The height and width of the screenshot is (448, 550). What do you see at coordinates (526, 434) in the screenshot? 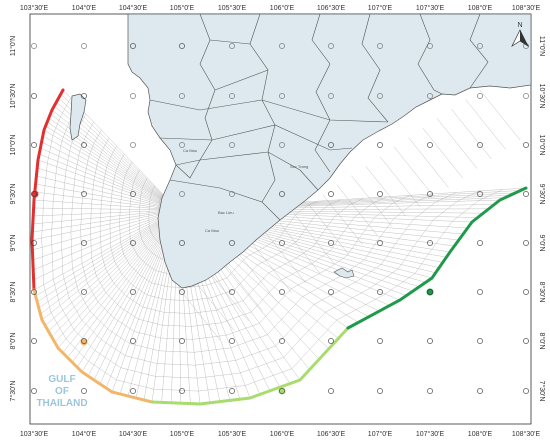
I see `lon-label-bottom: 108°30'E` at bounding box center [526, 434].